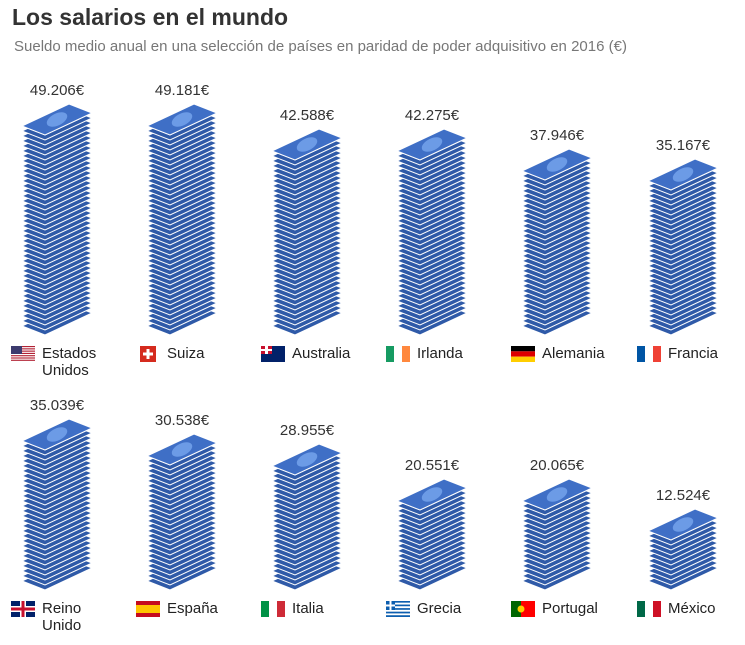 This screenshot has height=645, width=745. What do you see at coordinates (683, 495) in the screenshot?
I see `value-label: 12.524€` at bounding box center [683, 495].